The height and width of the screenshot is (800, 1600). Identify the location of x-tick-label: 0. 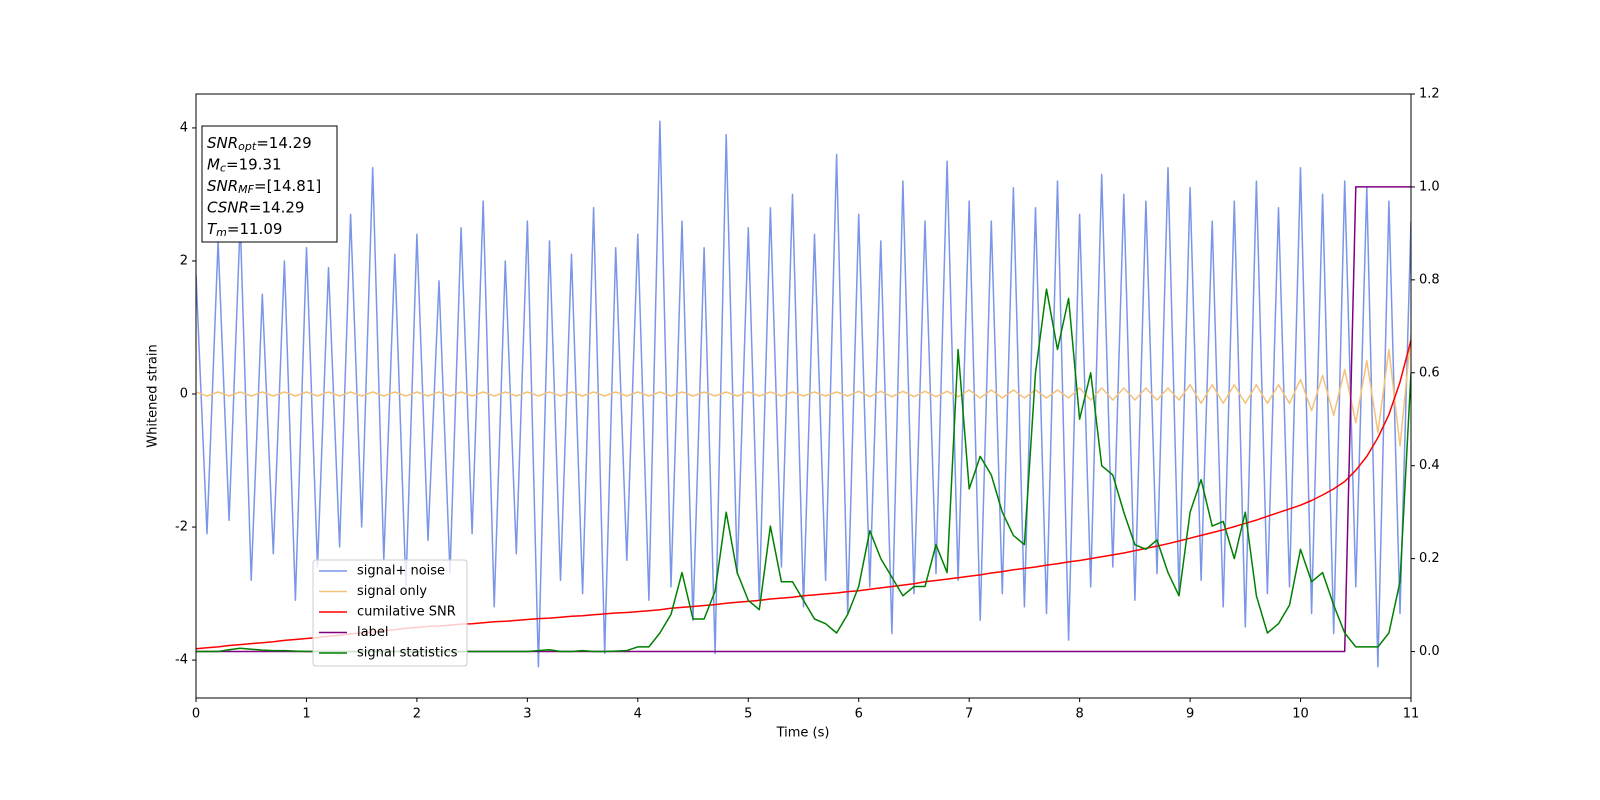
(196, 714).